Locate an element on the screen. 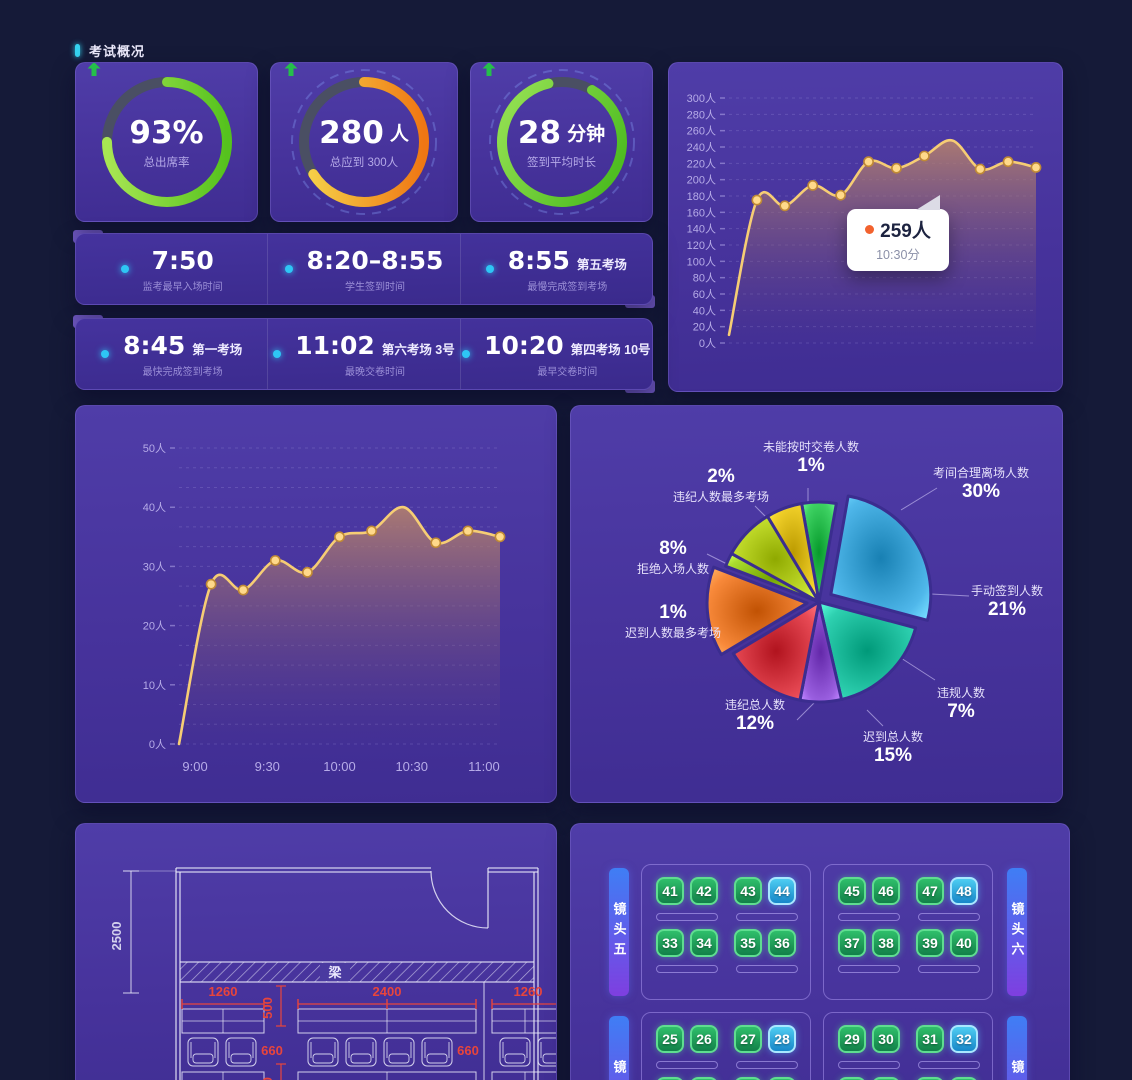  gauge-card-signin-duration: 28 分钟签到平均时长 is located at coordinates (561, 142).